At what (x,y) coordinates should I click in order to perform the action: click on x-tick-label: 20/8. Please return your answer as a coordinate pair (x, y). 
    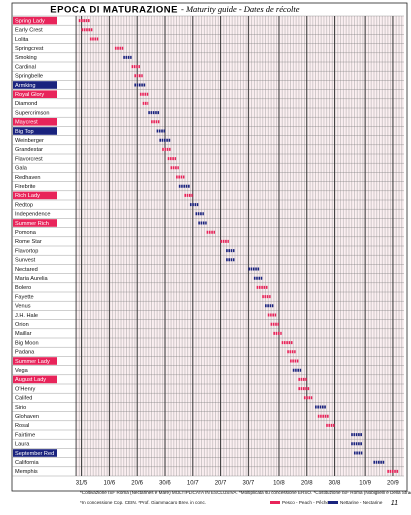
    Looking at the image, I should click on (307, 484).